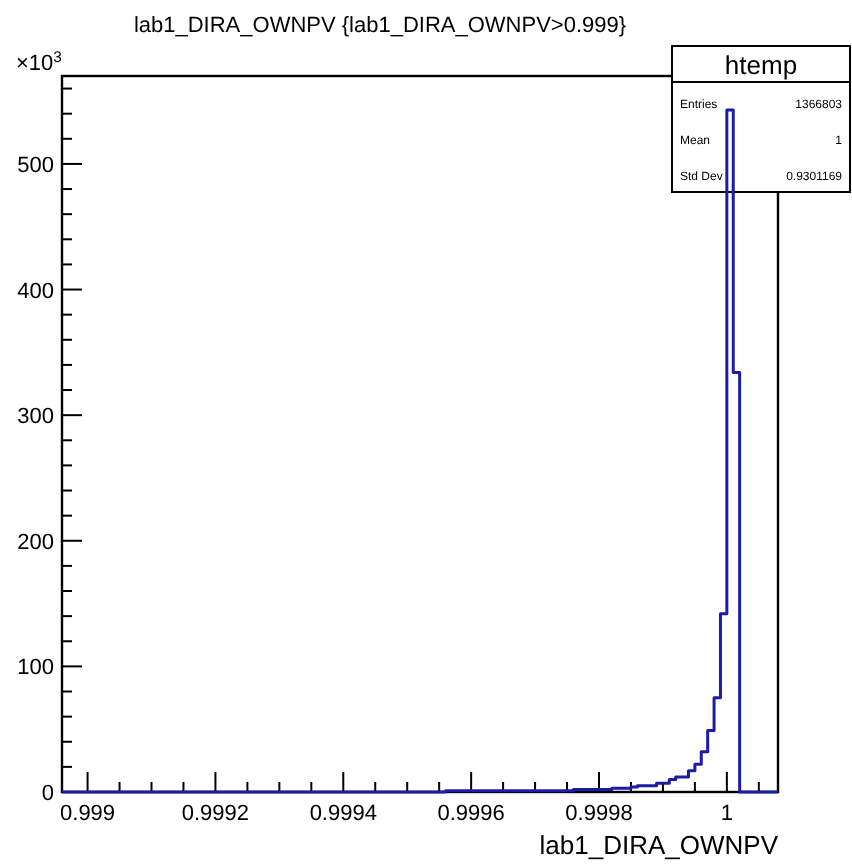 This screenshot has width=852, height=868. I want to click on y-tick-label: 400, so click(35, 291).